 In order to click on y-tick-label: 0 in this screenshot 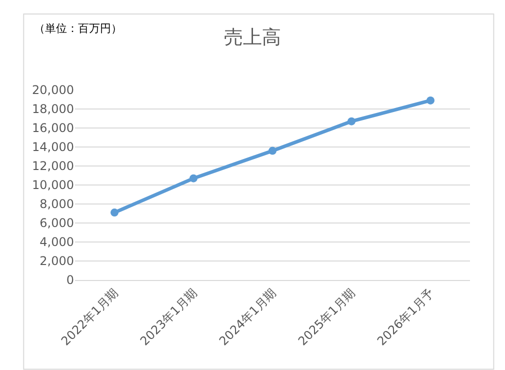, I will do `click(70, 280)`.